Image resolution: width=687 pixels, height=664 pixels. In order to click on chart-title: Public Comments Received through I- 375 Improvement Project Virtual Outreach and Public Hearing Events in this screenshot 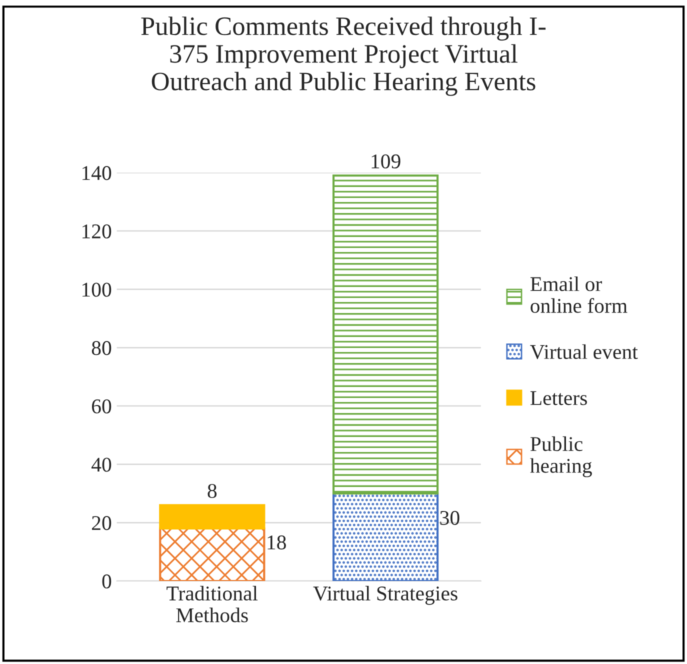, I will do `click(343, 56)`.